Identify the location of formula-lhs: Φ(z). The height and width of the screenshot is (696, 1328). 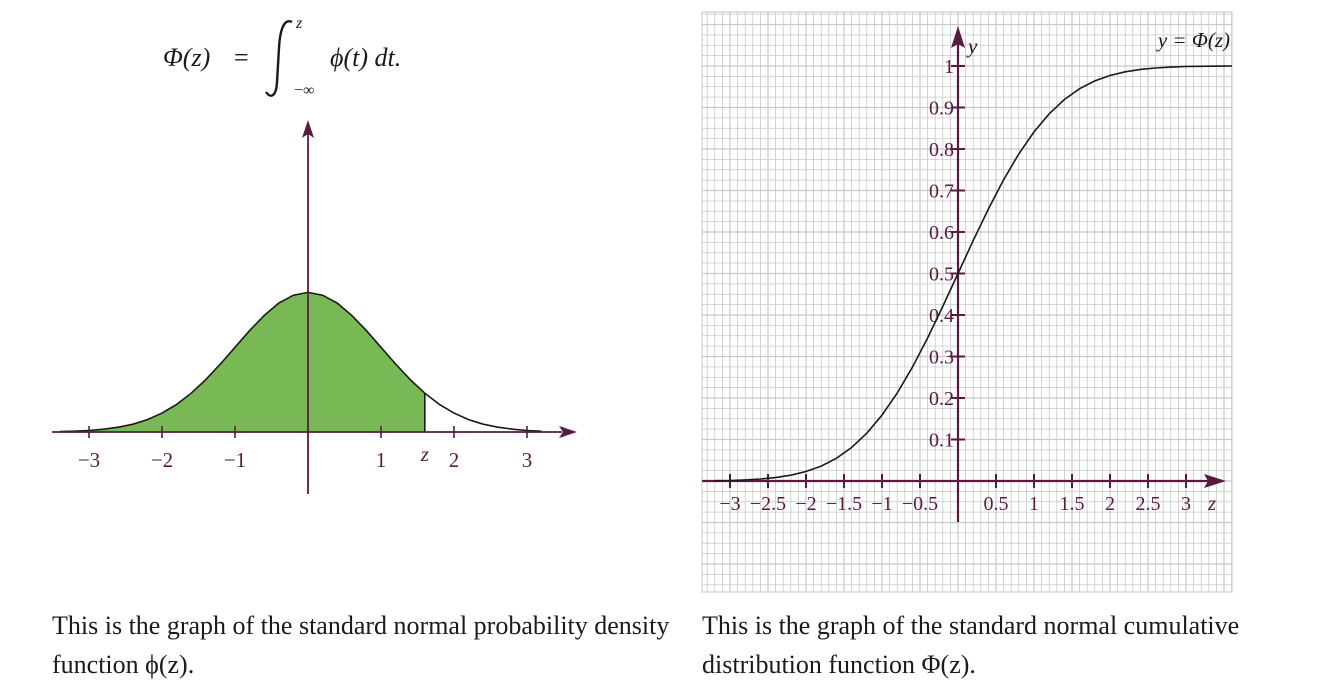
(186, 57).